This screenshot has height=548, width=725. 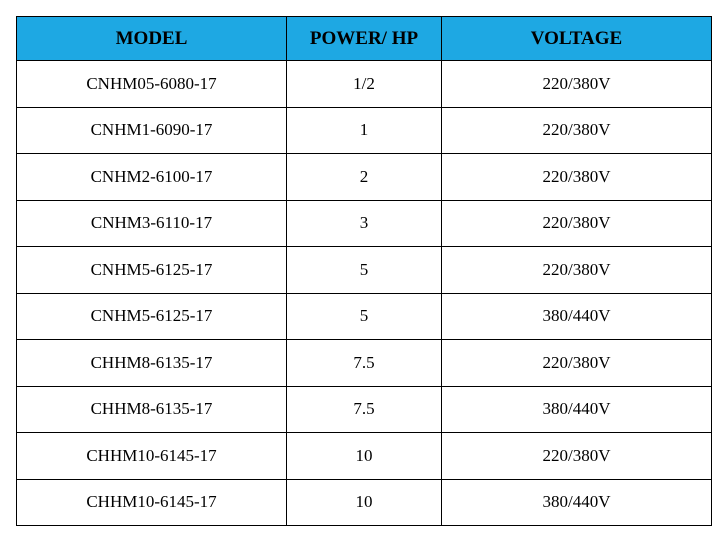 I want to click on table-row: CNHM2-6100-17 2 220/380V, so click(x=364, y=177).